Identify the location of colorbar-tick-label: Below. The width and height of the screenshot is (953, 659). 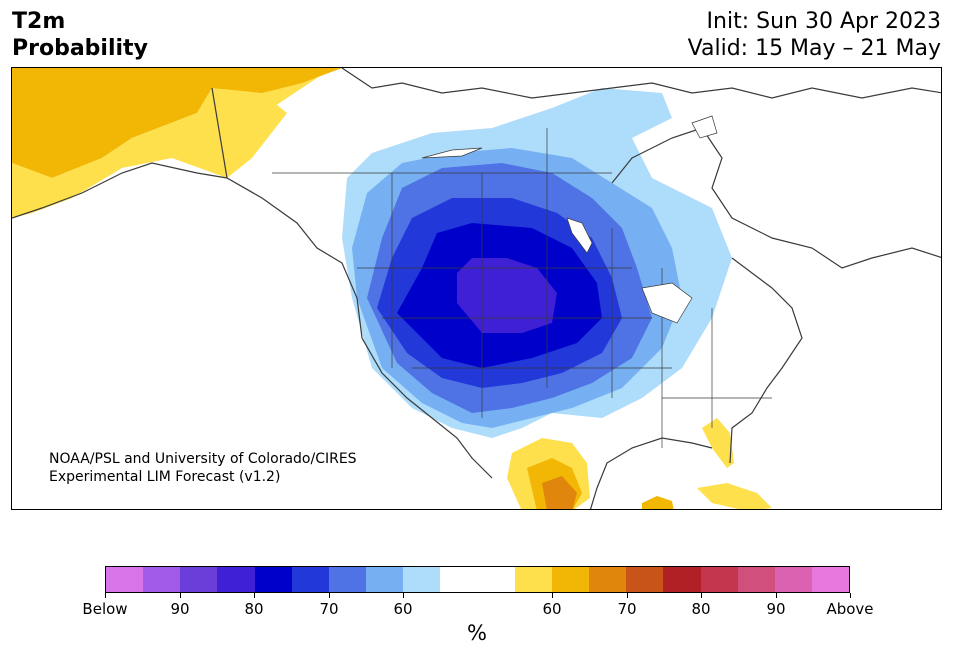
(105, 609).